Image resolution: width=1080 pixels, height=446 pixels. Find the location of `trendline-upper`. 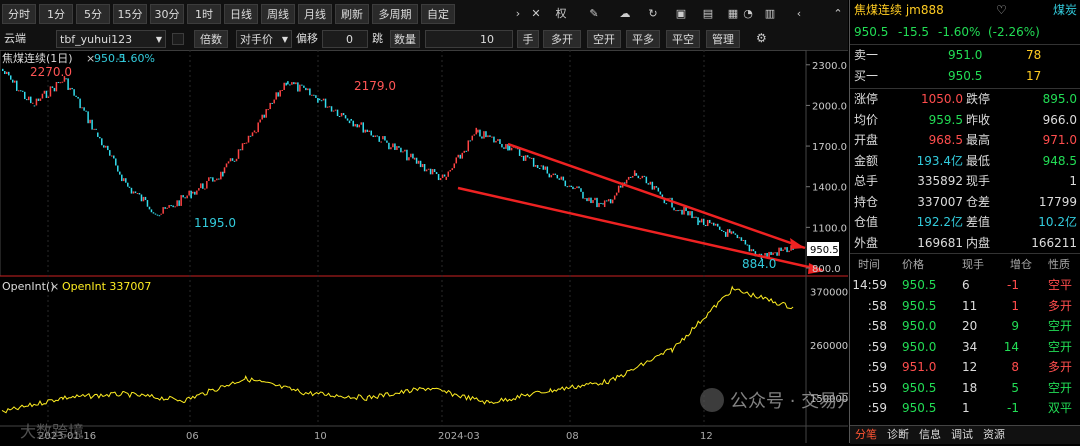

trendline-upper is located at coordinates (656, 196).